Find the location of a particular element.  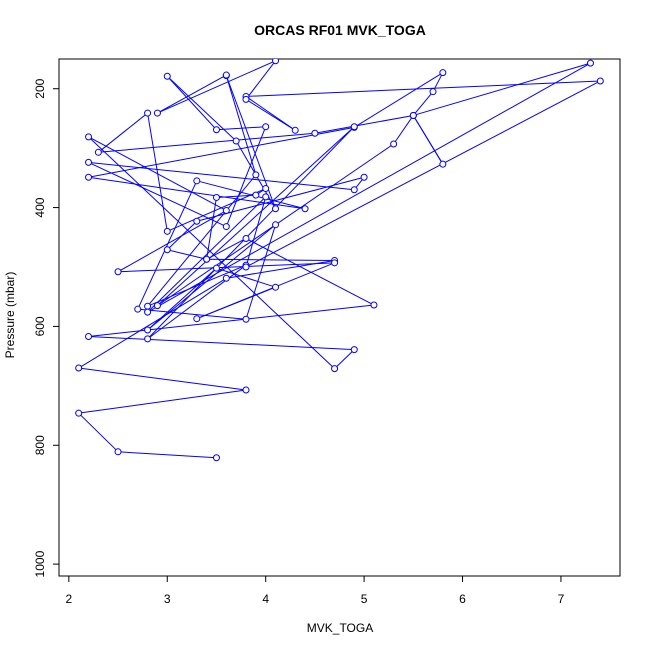

y-axis: 200 400 600 800 1000 is located at coordinates (46, 327).